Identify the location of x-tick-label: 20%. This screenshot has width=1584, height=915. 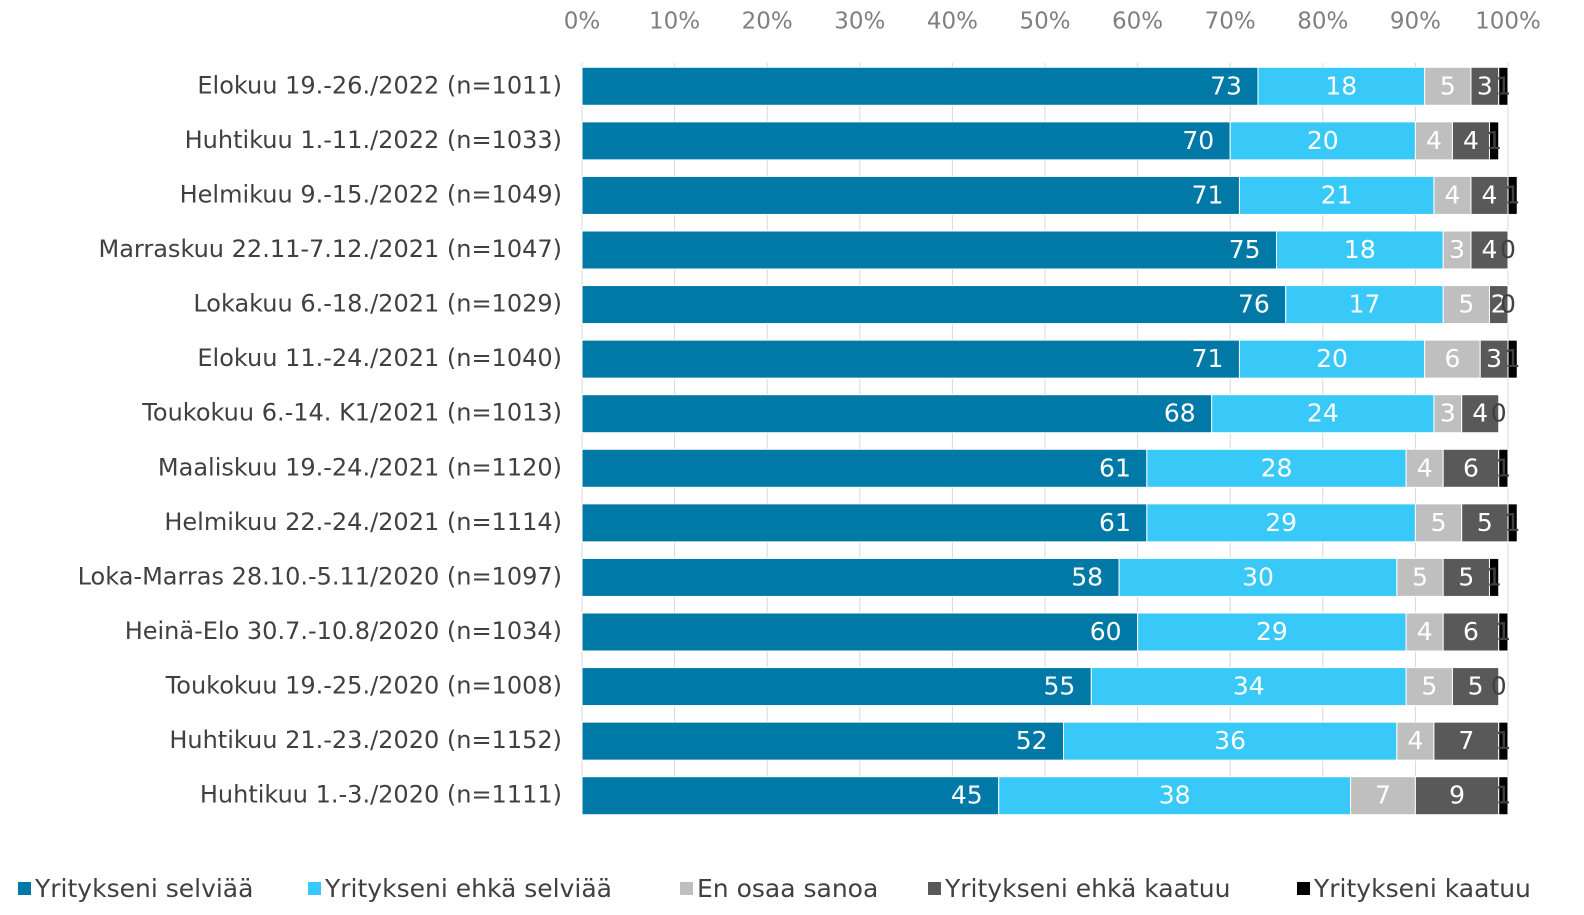
(767, 22).